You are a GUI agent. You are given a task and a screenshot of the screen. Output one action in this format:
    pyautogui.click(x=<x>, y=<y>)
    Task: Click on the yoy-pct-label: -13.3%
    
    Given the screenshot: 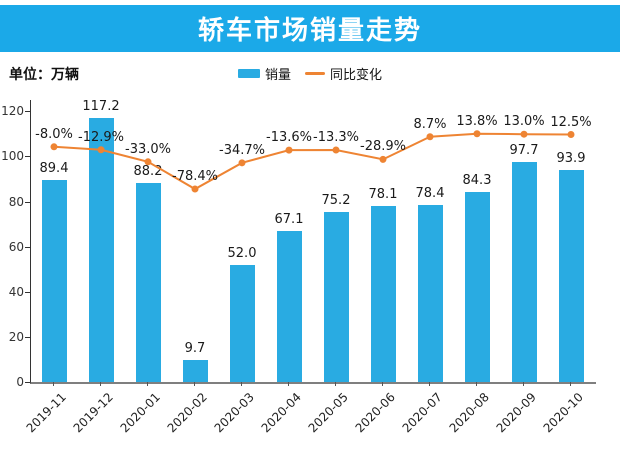 What is the action you would take?
    pyautogui.click(x=336, y=137)
    